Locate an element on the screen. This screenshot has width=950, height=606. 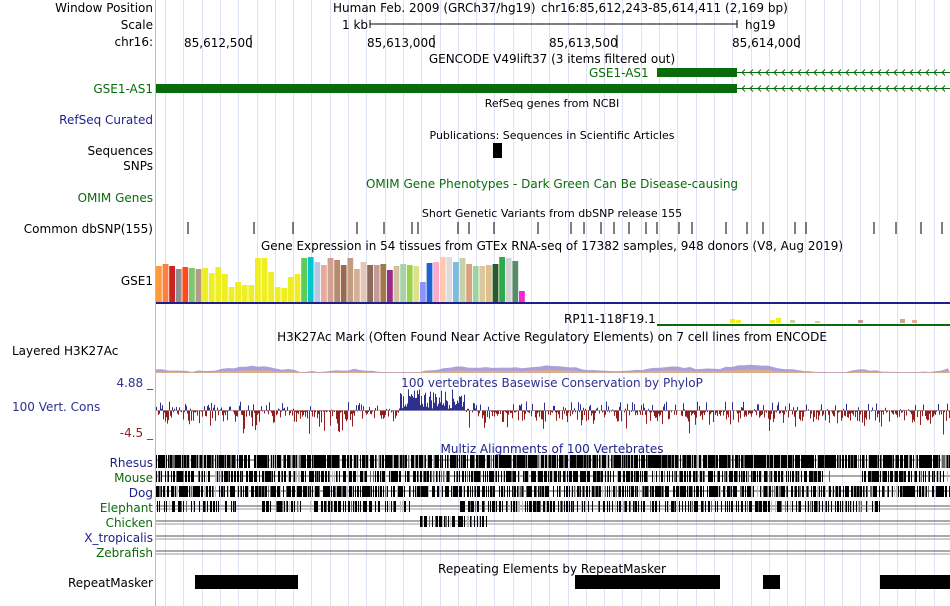
dbsnp-side-label: Common dbSNP(155) is located at coordinates (88, 229).